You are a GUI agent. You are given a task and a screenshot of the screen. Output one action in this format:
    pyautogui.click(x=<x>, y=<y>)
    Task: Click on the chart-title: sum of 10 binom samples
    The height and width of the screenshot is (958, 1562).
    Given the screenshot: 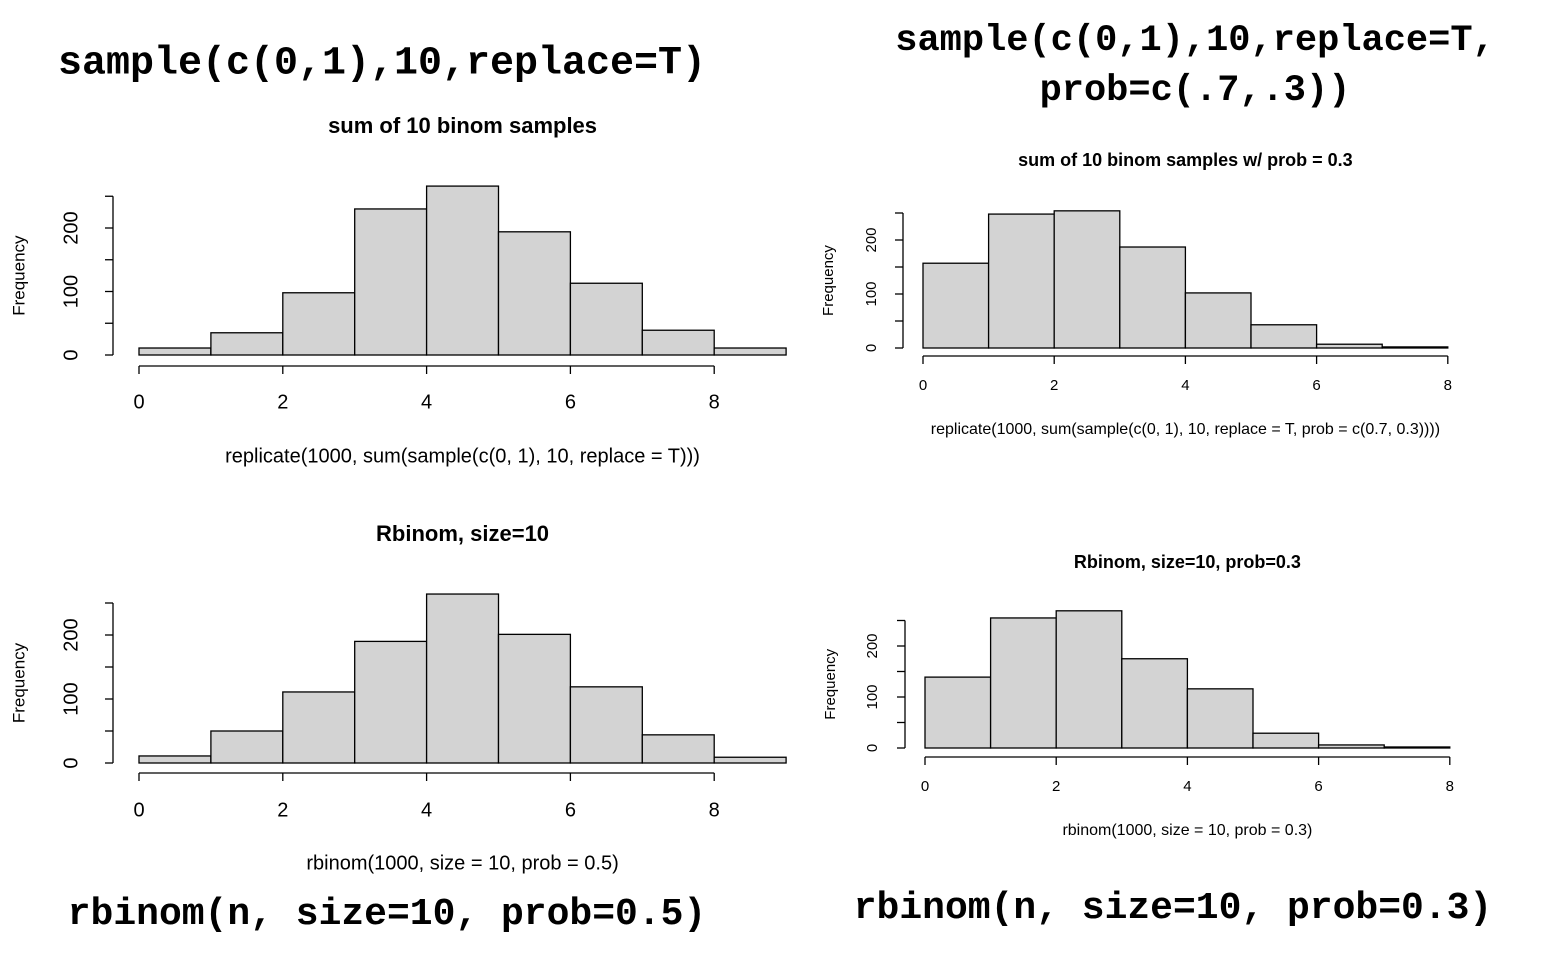 What is the action you would take?
    pyautogui.click(x=462, y=125)
    